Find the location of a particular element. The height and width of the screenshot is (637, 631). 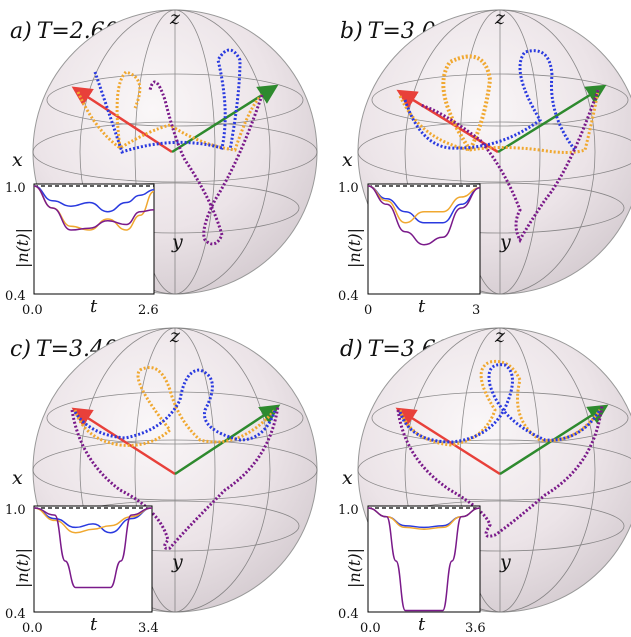

inset-b-xtick-left: 0 is located at coordinates (368, 310).